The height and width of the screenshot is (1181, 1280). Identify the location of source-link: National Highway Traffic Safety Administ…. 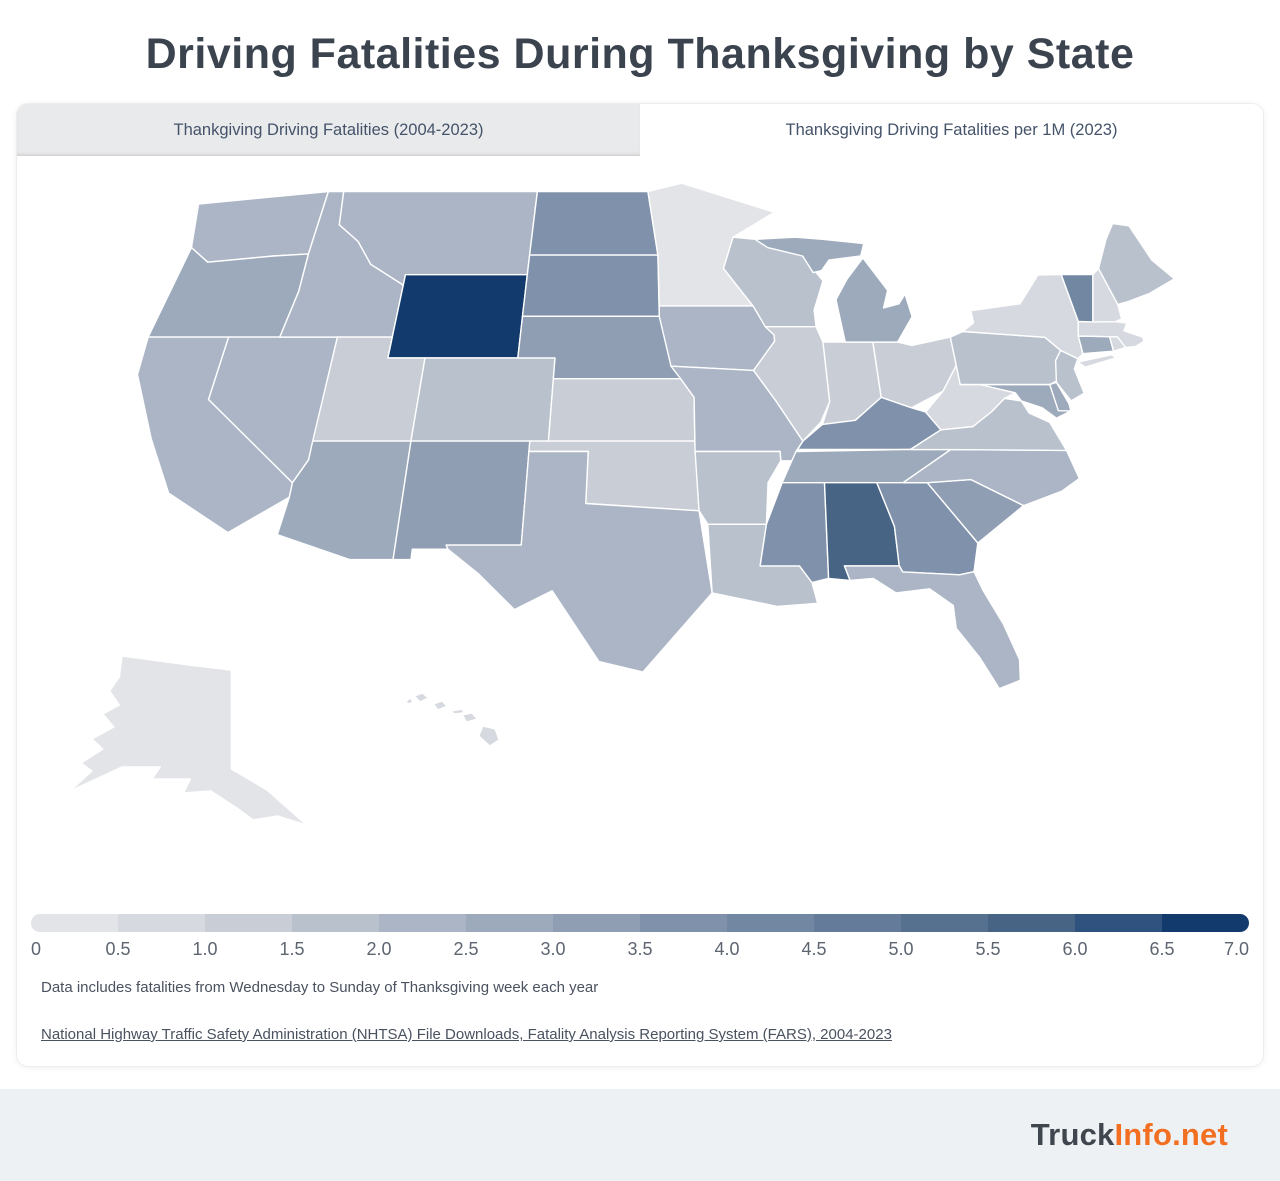
(466, 1034).